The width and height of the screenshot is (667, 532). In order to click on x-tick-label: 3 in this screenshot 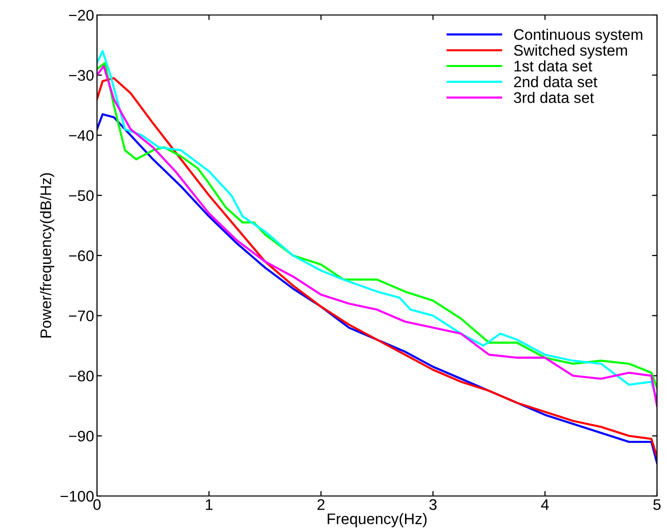, I will do `click(433, 504)`.